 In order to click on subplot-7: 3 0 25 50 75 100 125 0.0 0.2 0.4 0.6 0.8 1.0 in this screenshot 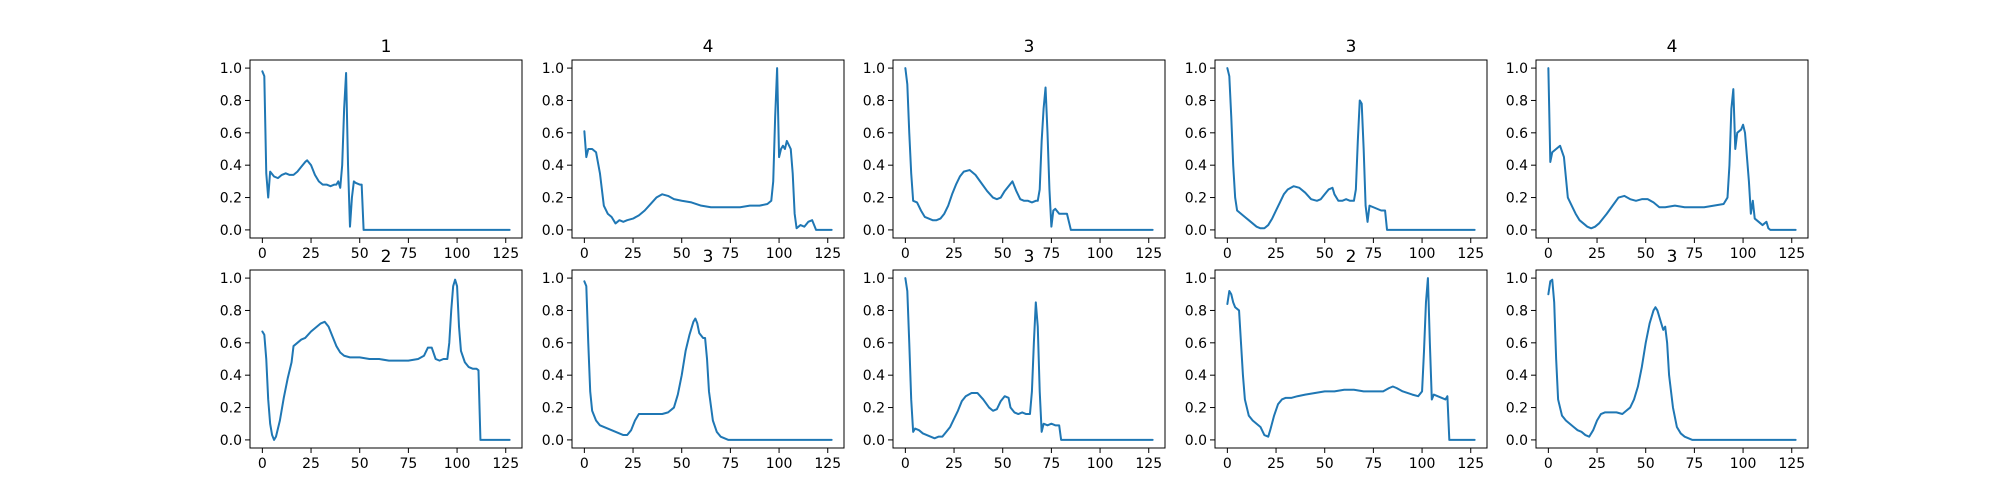, I will do `click(693, 359)`.